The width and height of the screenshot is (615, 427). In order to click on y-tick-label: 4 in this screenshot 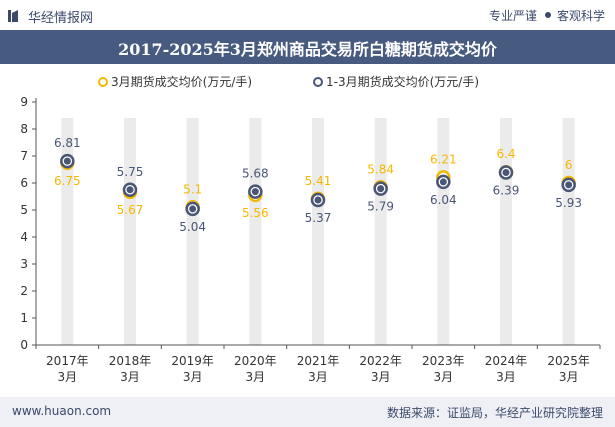, I will do `click(24, 237)`.